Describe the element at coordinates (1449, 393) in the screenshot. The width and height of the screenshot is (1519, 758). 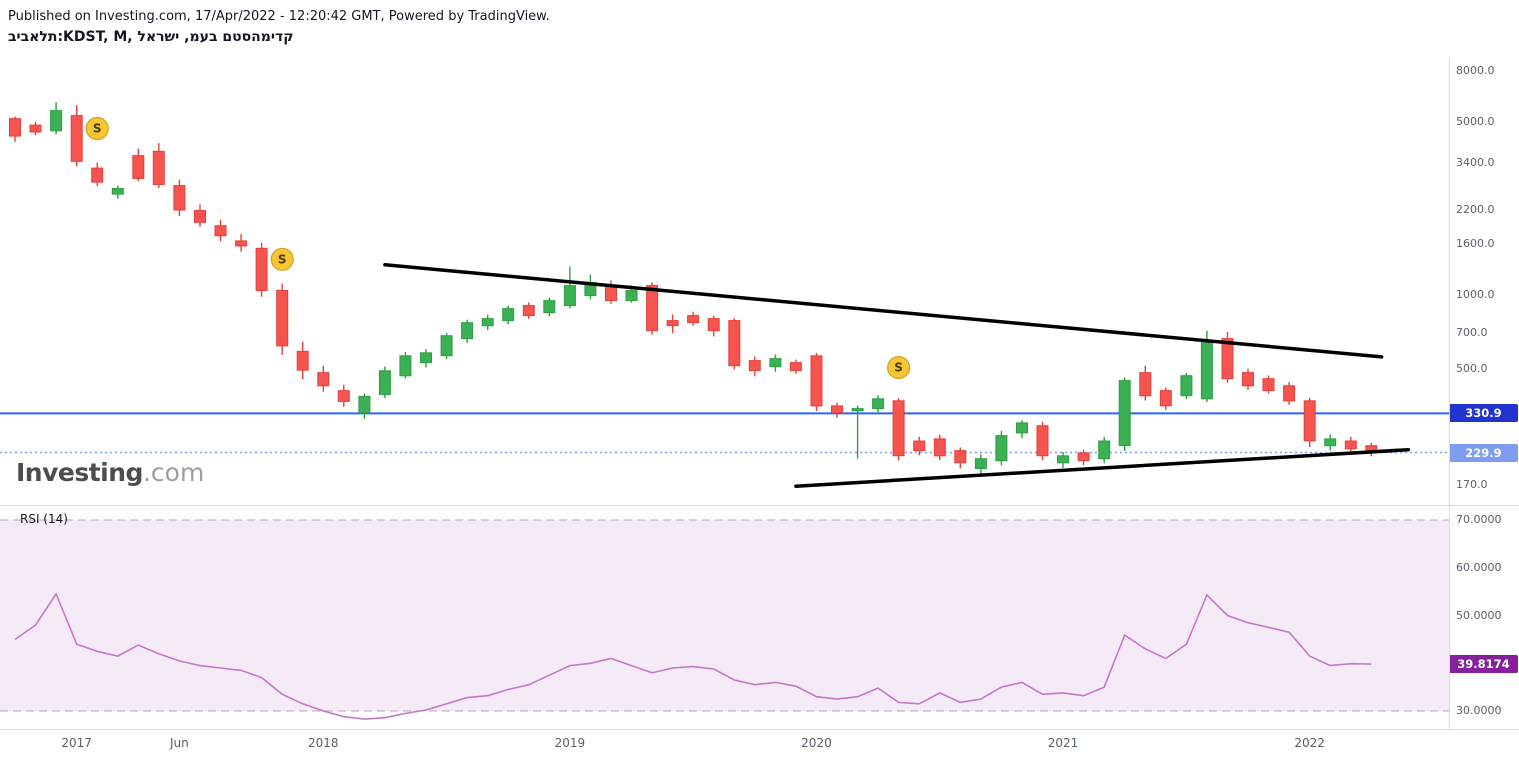
I see `price-axis-border` at that location.